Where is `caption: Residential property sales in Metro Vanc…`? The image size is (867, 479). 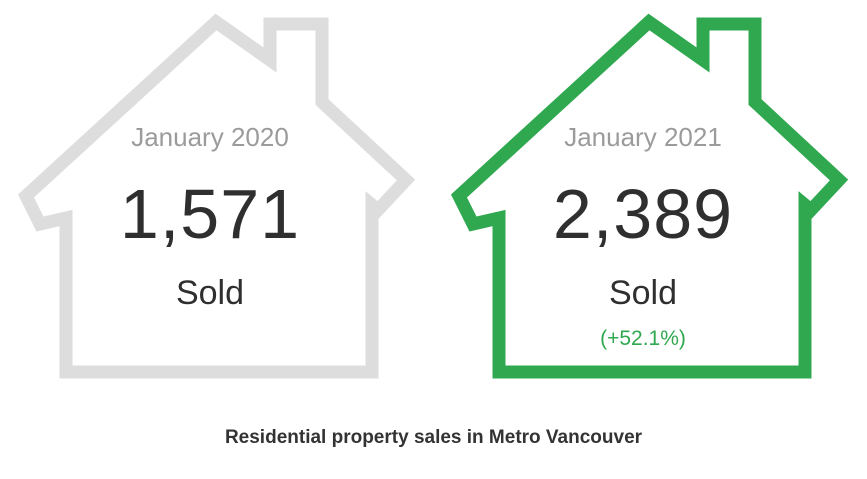 caption: Residential property sales in Metro Vanc… is located at coordinates (433, 437).